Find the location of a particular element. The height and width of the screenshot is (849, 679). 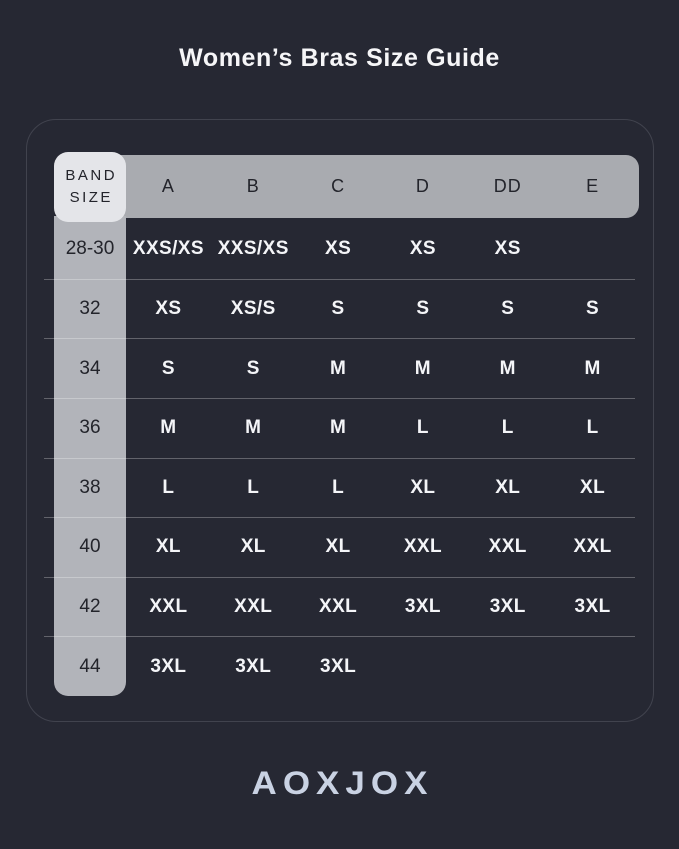

band-size-cell: 34 is located at coordinates (85, 368).